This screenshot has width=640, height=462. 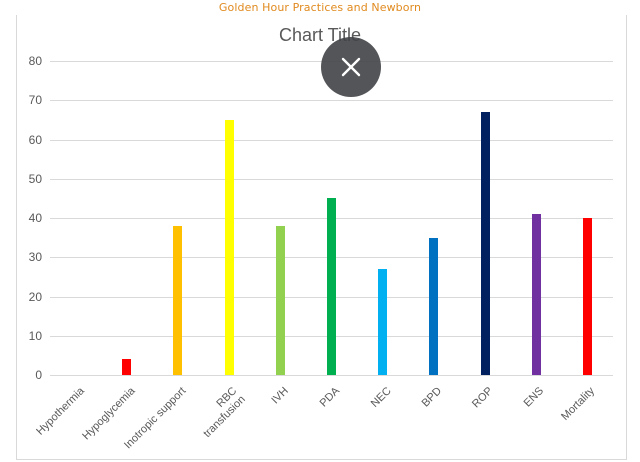 I want to click on y-tick-label: 60, so click(x=35, y=139).